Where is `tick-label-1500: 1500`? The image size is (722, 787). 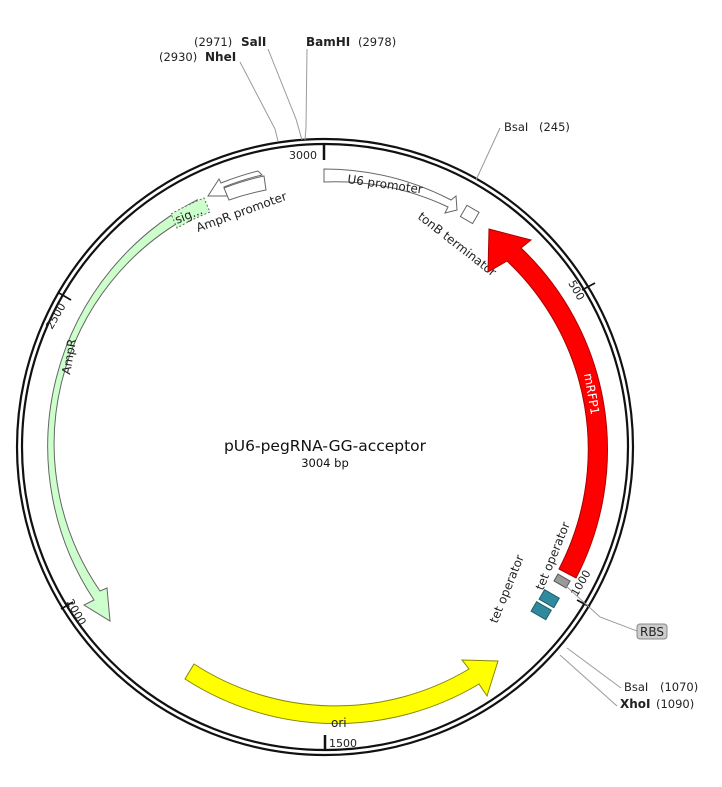
tick-label-1500: 1500 is located at coordinates (343, 743).